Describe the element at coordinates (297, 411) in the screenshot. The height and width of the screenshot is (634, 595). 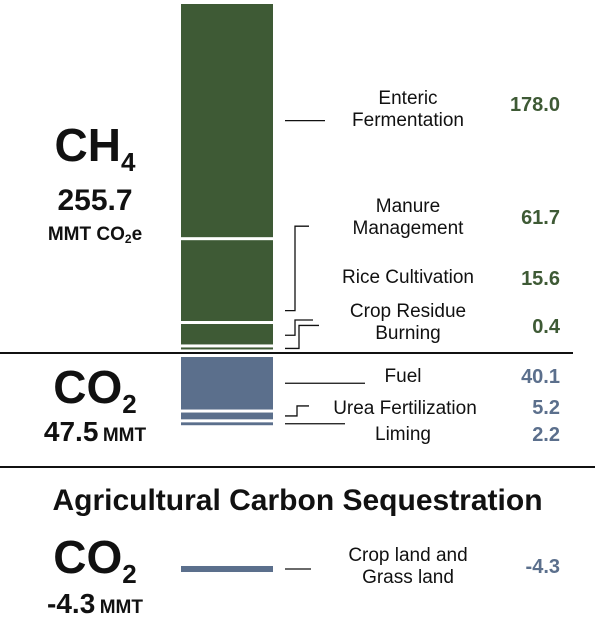
I see `connector-urea-fertilization` at that location.